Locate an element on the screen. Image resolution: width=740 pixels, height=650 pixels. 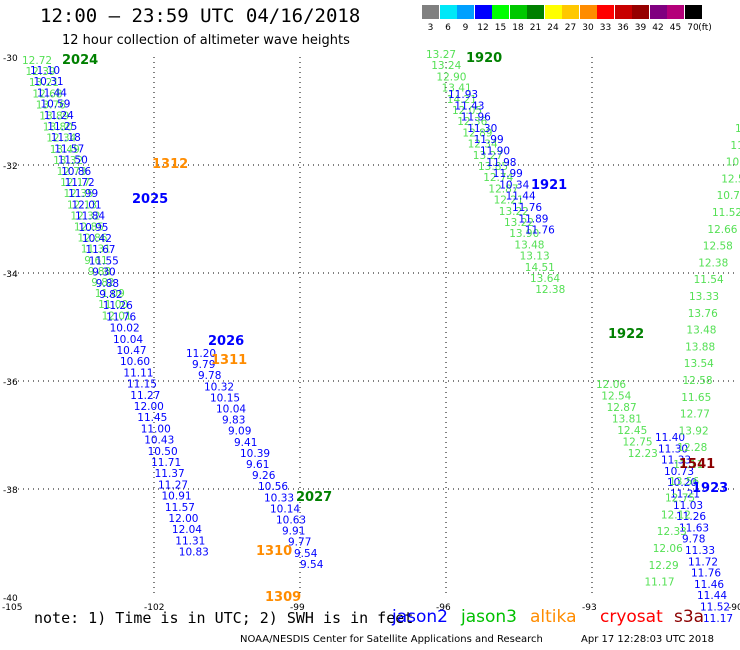
swh-value: 9.83 is located at coordinates (233, 421).